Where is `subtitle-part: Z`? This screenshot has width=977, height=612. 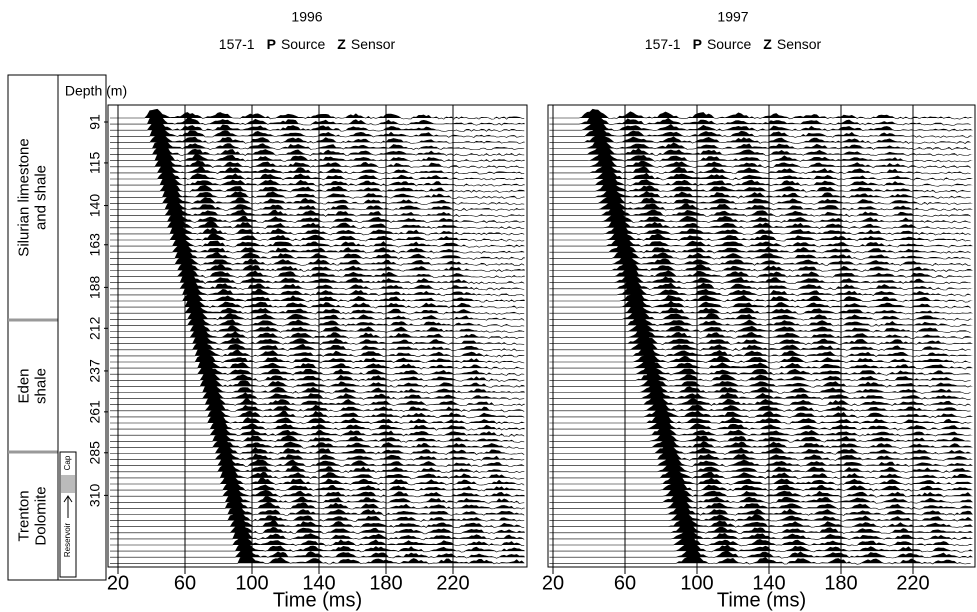
subtitle-part: Z is located at coordinates (767, 44).